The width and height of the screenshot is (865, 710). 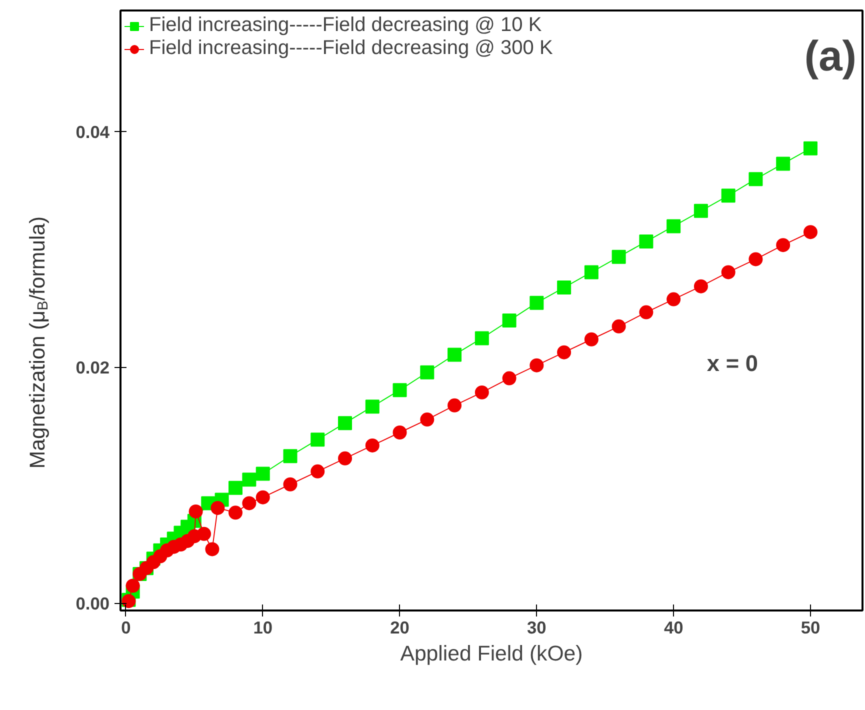 What do you see at coordinates (39, 342) in the screenshot?
I see `y-axis-title: Magnetization (μB/formula)` at bounding box center [39, 342].